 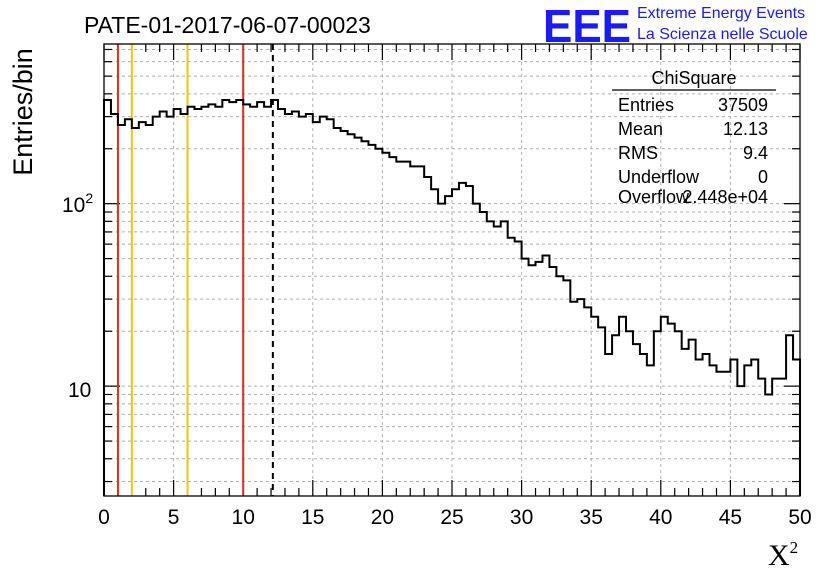 What do you see at coordinates (799, 517) in the screenshot?
I see `x-tick-label: 50` at bounding box center [799, 517].